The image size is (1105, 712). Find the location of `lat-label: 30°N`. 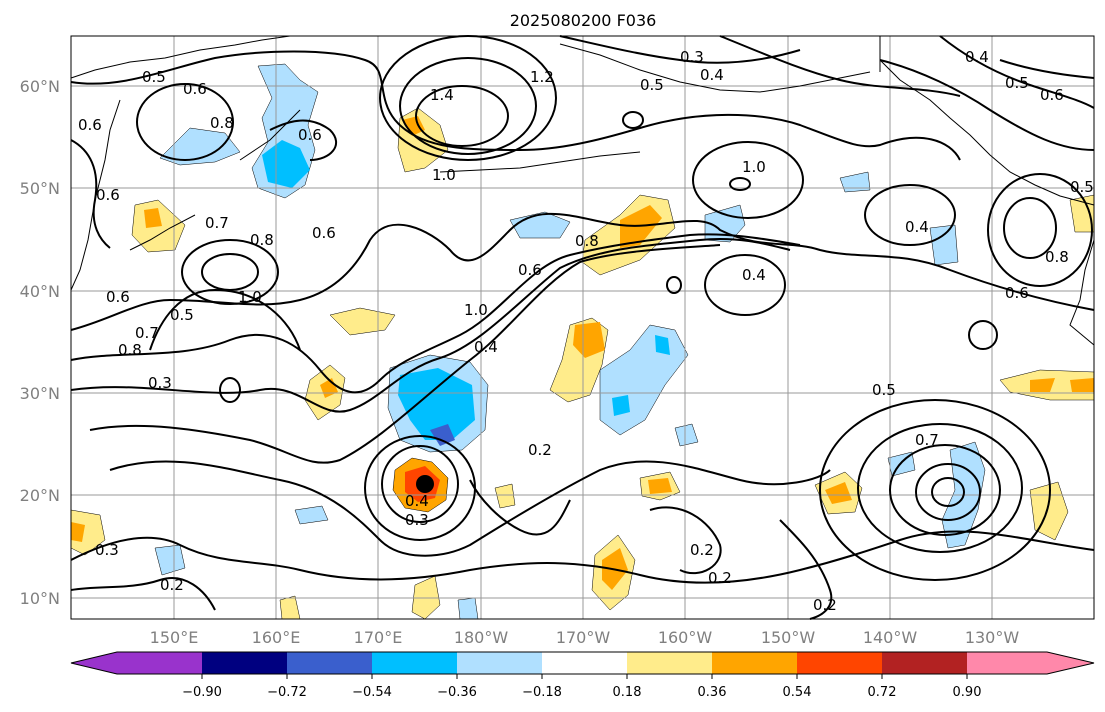

lat-label: 30°N is located at coordinates (40, 393).